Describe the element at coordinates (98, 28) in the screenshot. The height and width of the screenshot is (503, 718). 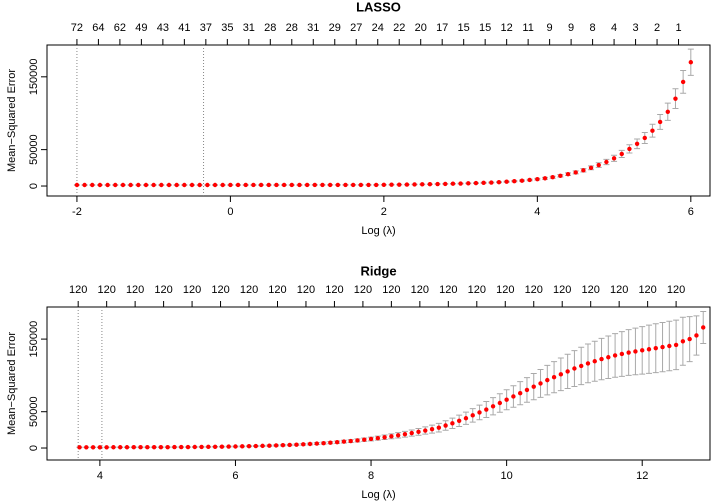
I see `top-tick-label: 64` at that location.